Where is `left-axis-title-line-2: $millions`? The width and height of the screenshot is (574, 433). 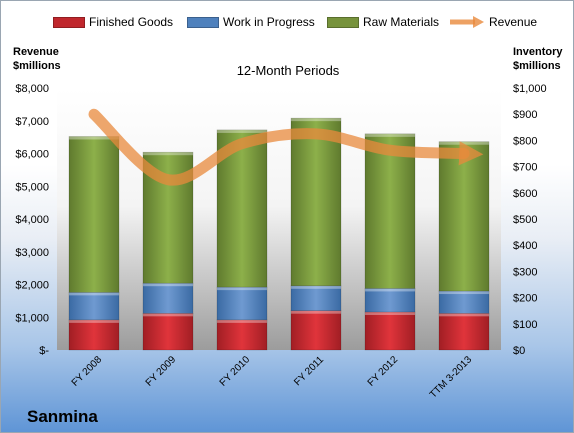
left-axis-title-line-2: $millions is located at coordinates (37, 66).